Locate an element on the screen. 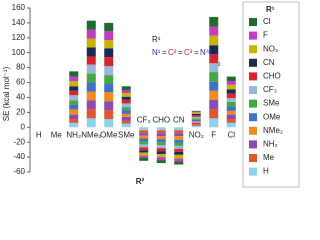  legend-label: H is located at coordinates (266, 171).